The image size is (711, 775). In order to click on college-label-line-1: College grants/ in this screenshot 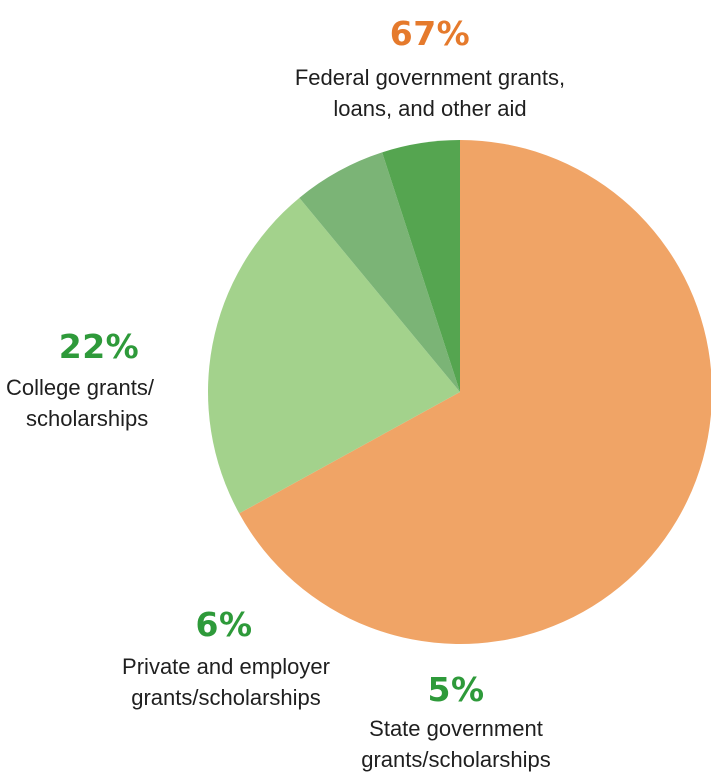, I will do `click(80, 387)`.